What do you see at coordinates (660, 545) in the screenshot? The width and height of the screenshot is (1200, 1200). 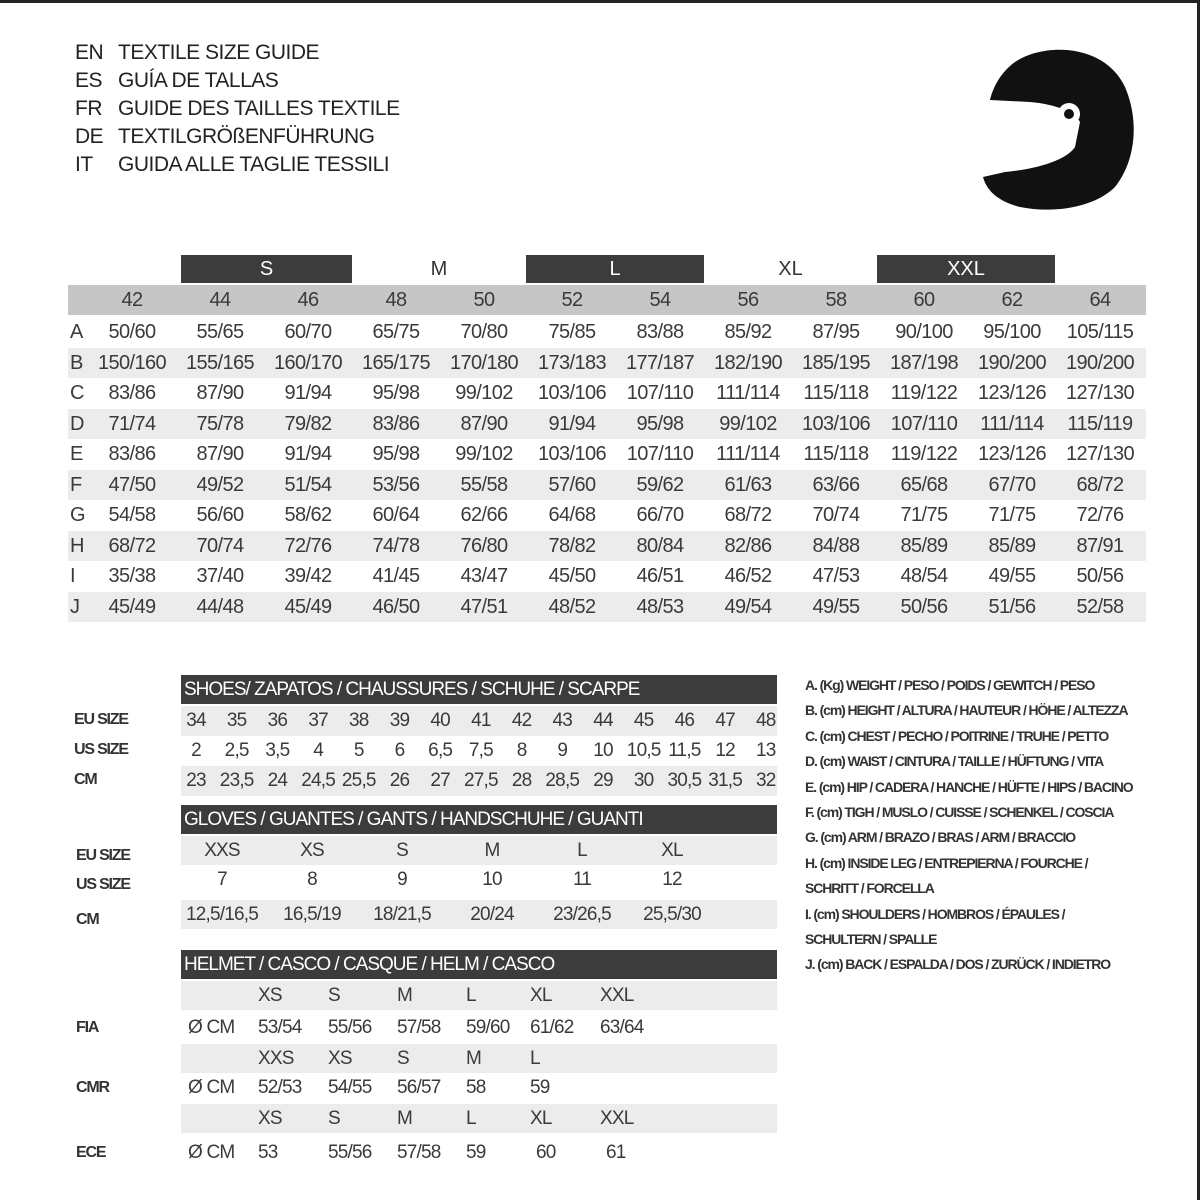 I see `table-cell: 80/84` at bounding box center [660, 545].